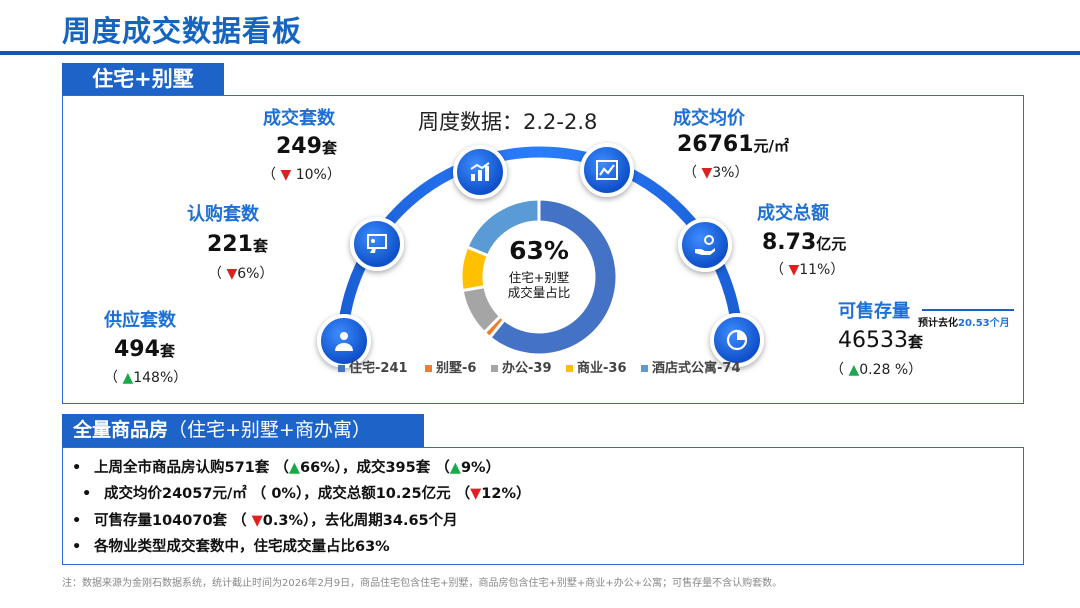 This screenshot has width=1080, height=608. What do you see at coordinates (182, 31) in the screenshot?
I see `page-title: 周度成交数据看板` at bounding box center [182, 31].